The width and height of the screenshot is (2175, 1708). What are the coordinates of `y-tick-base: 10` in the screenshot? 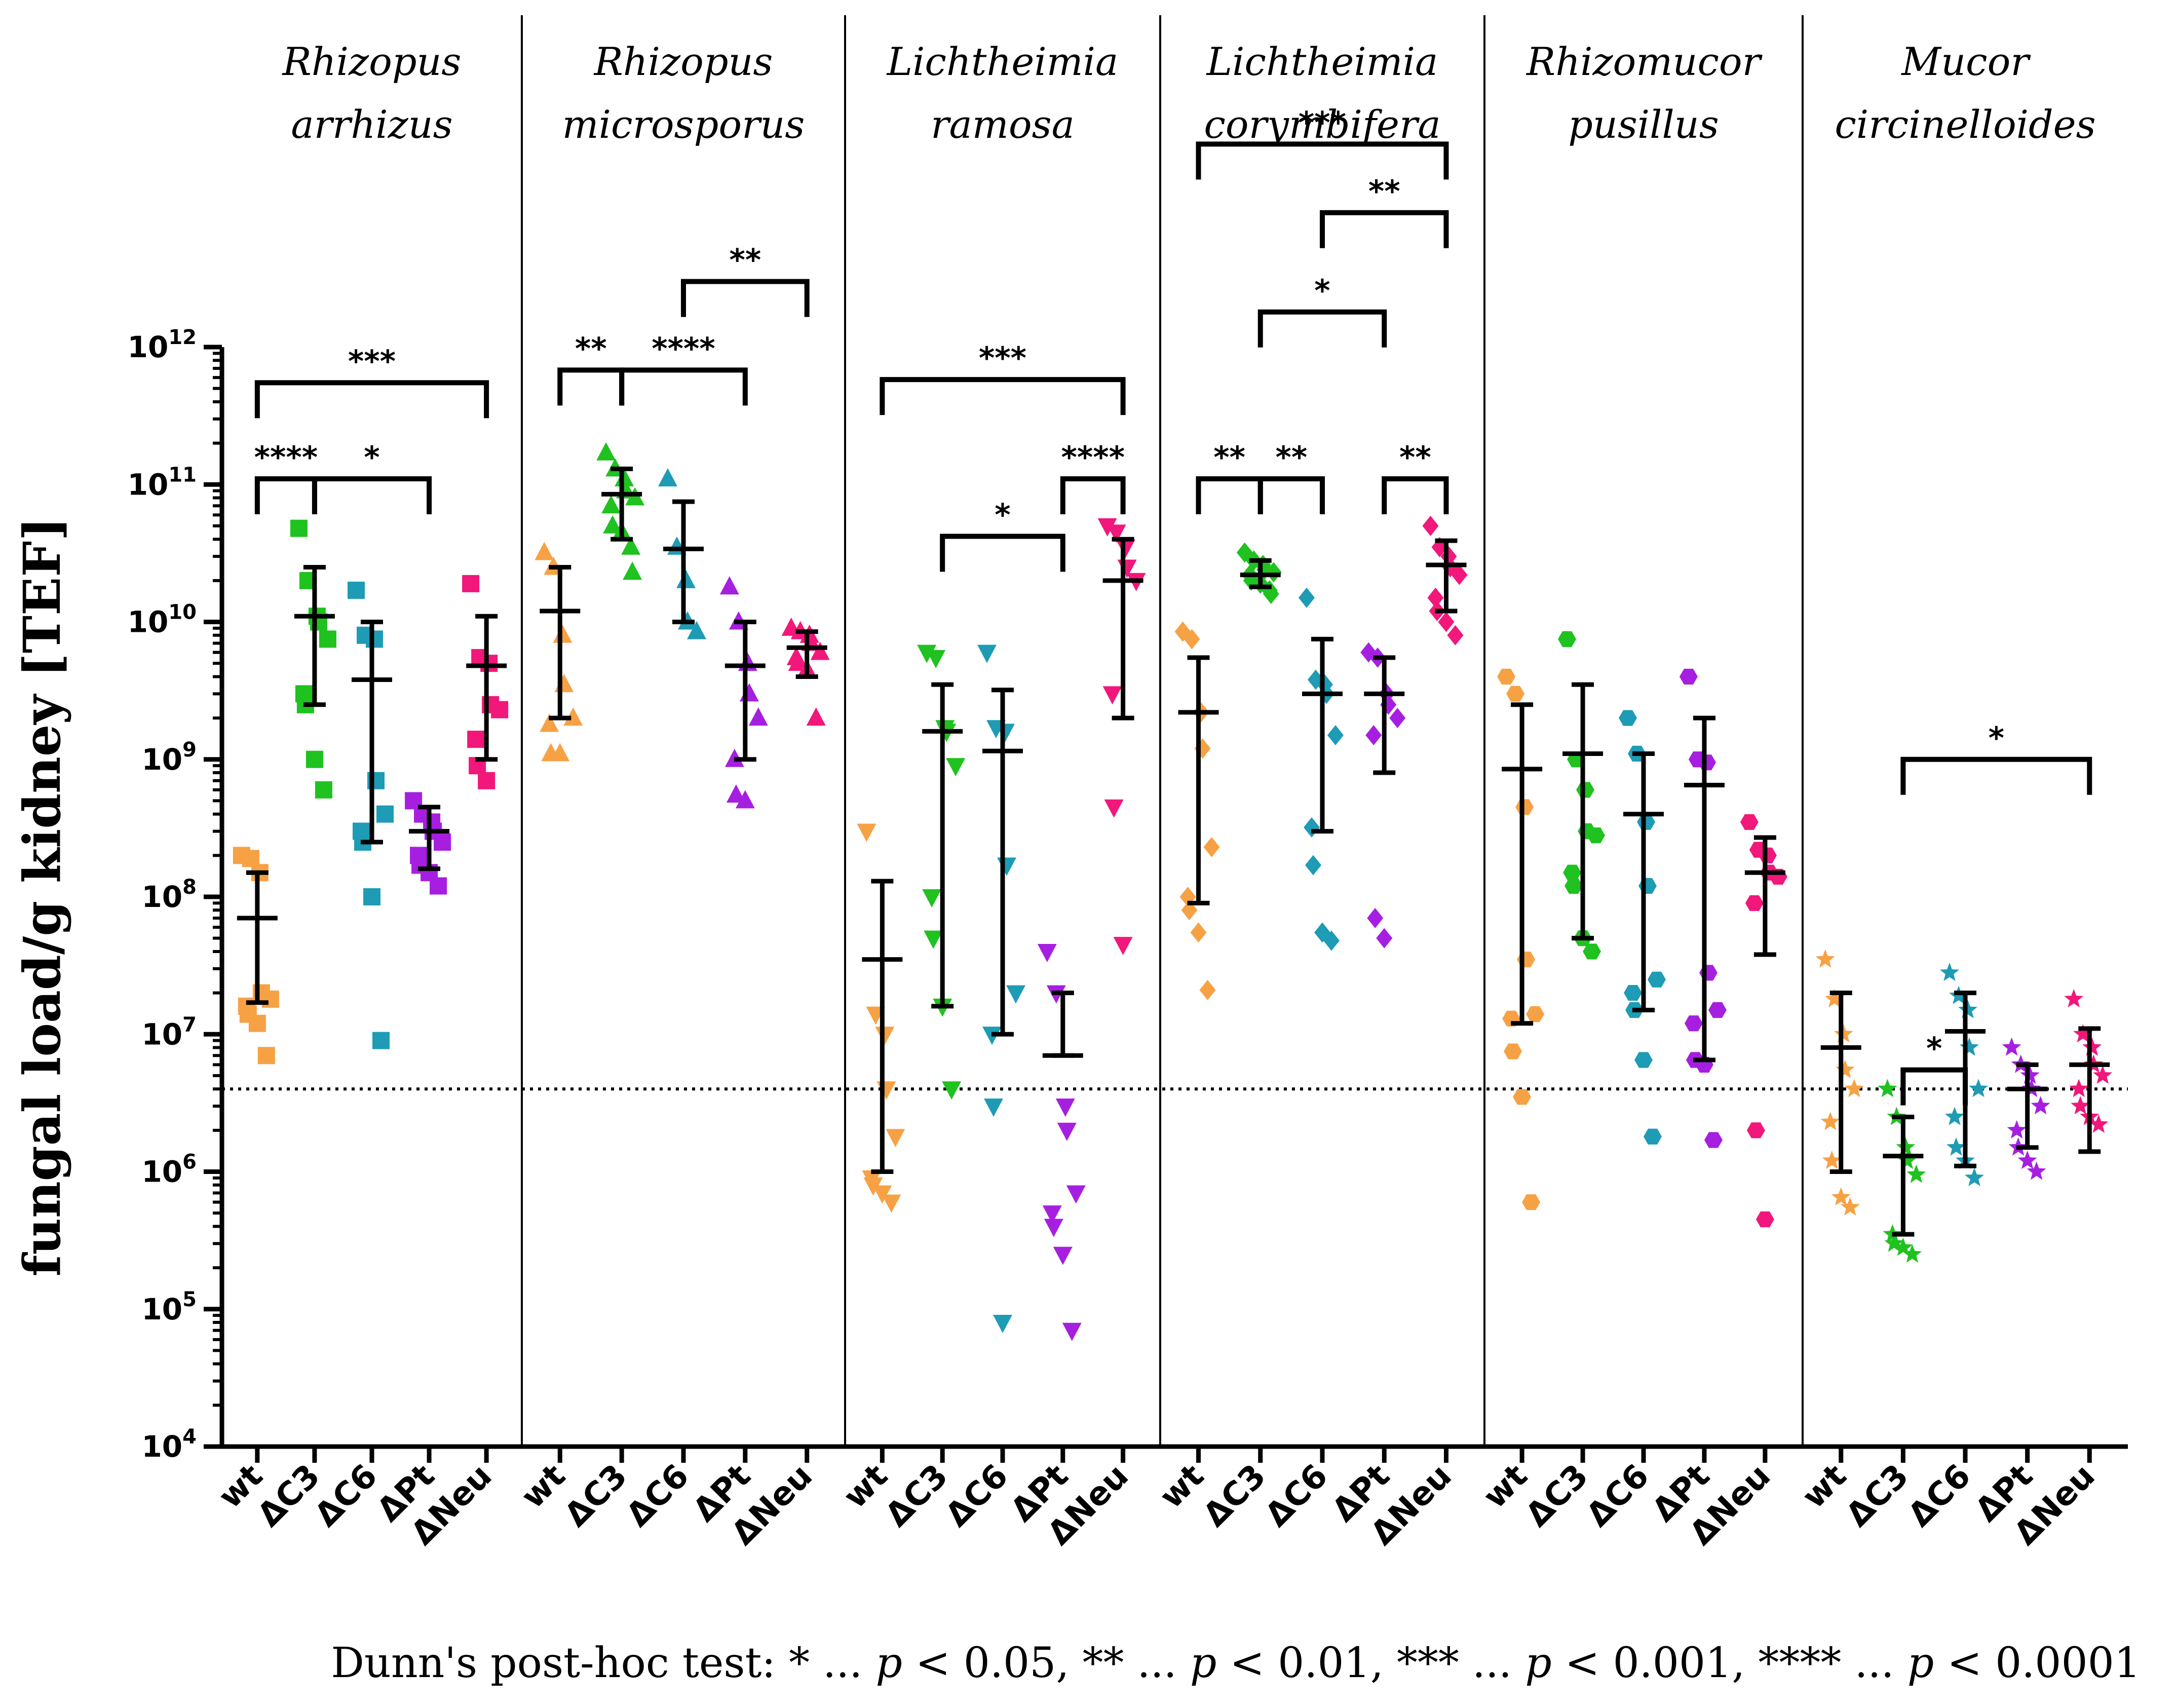 It's located at (162, 897).